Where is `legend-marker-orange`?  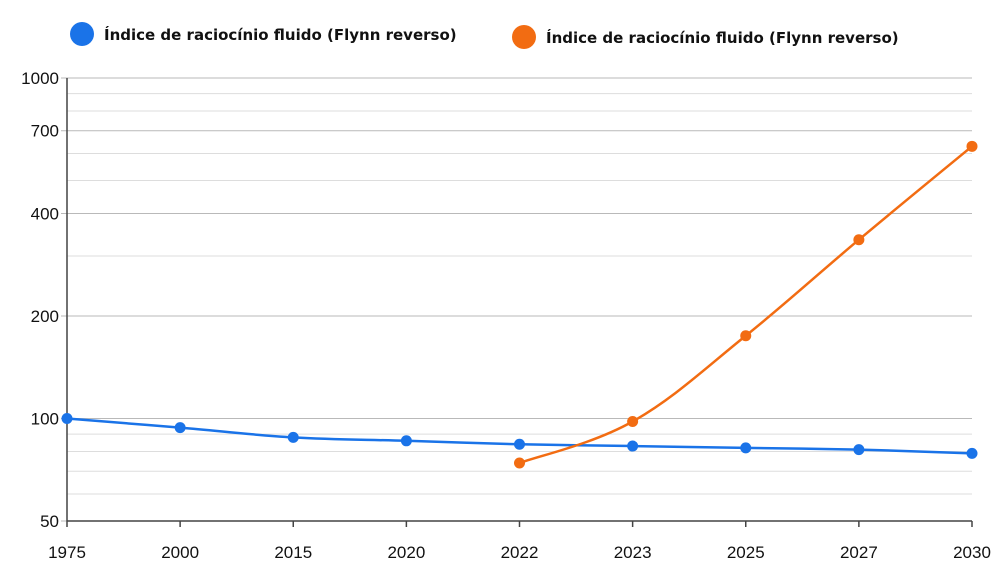
legend-marker-orange is located at coordinates (524, 37).